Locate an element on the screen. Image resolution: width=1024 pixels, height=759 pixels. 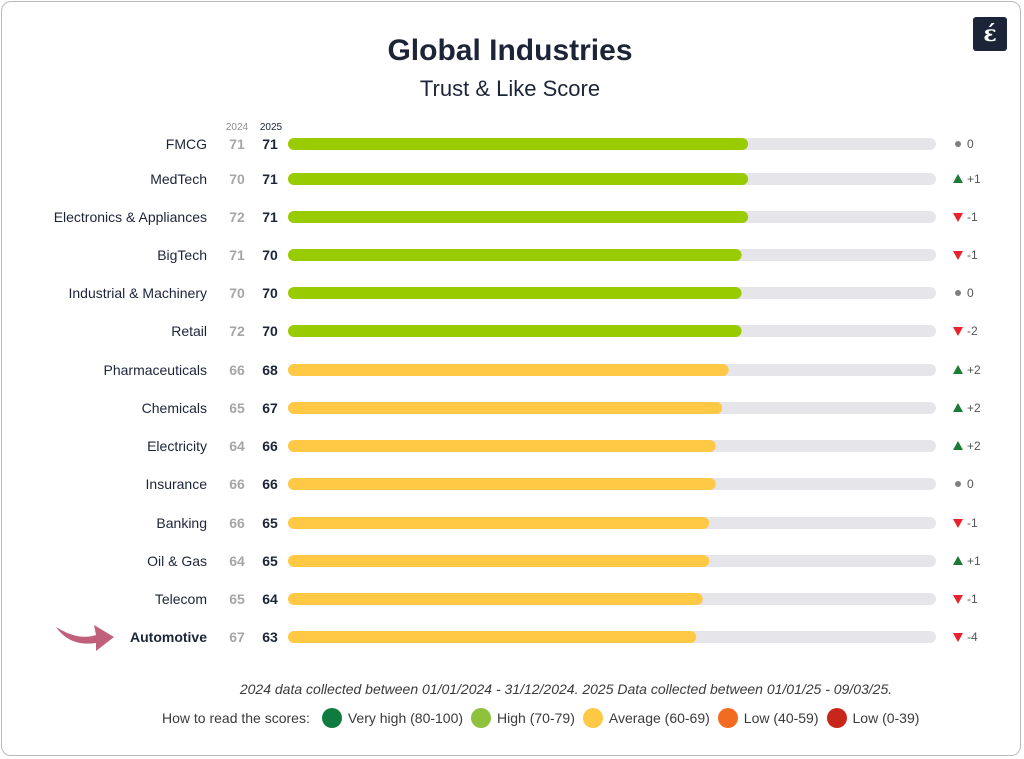
legend-text: Low (40-59) is located at coordinates (781, 718).